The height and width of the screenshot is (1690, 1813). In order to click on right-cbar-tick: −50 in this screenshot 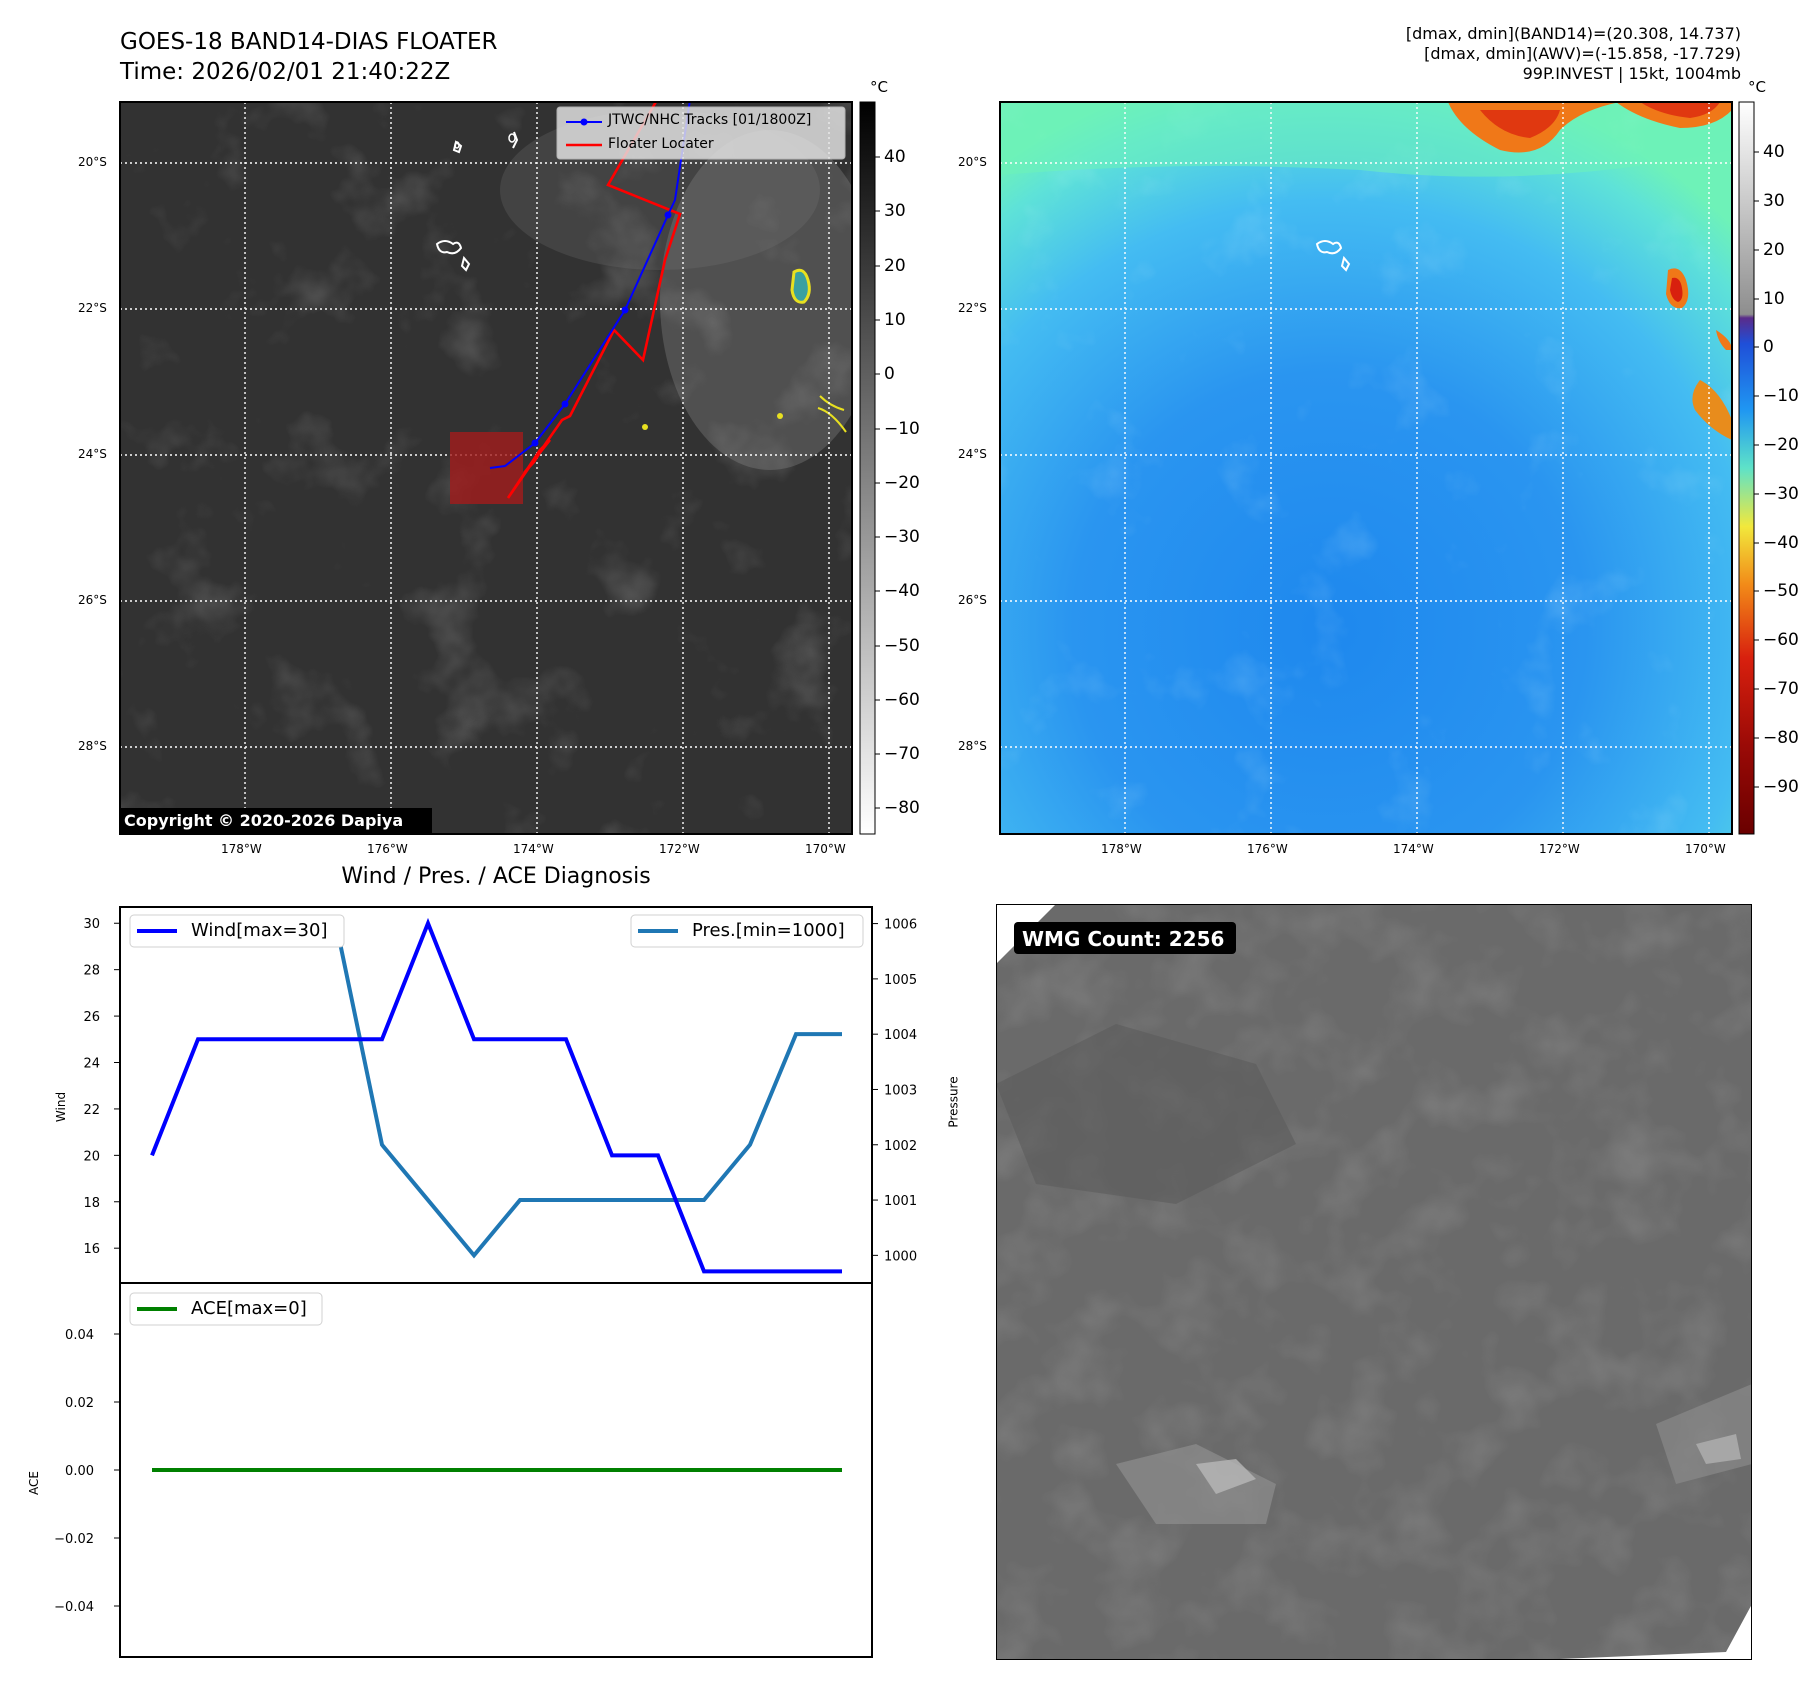, I will do `click(1781, 591)`.